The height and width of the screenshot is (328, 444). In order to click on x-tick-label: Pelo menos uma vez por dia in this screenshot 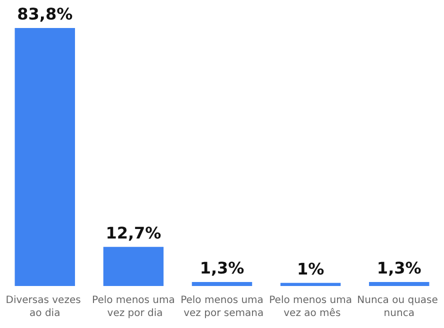, I will do `click(133, 307)`.